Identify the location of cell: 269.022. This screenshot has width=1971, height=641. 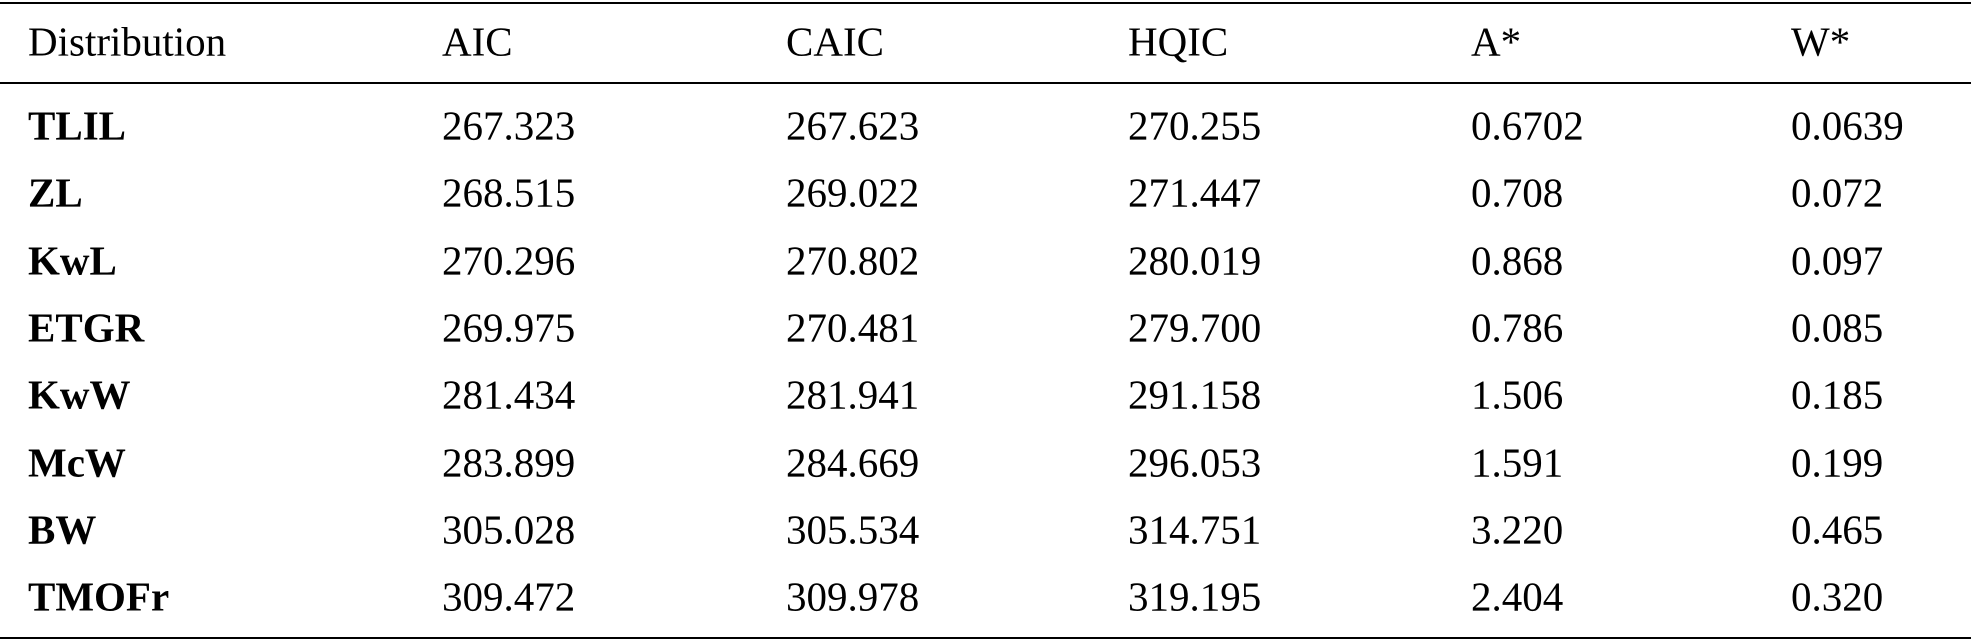
(853, 192).